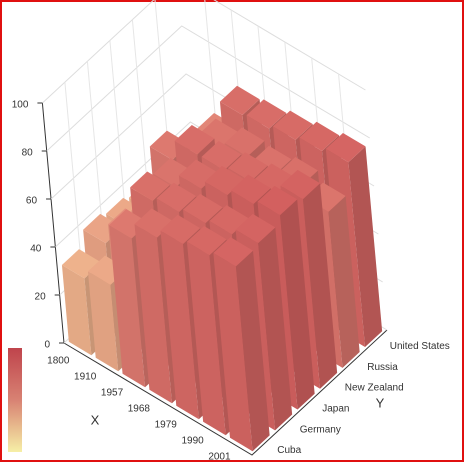 The width and height of the screenshot is (466, 464). I want to click on z-tick-label: 20, so click(41, 297).